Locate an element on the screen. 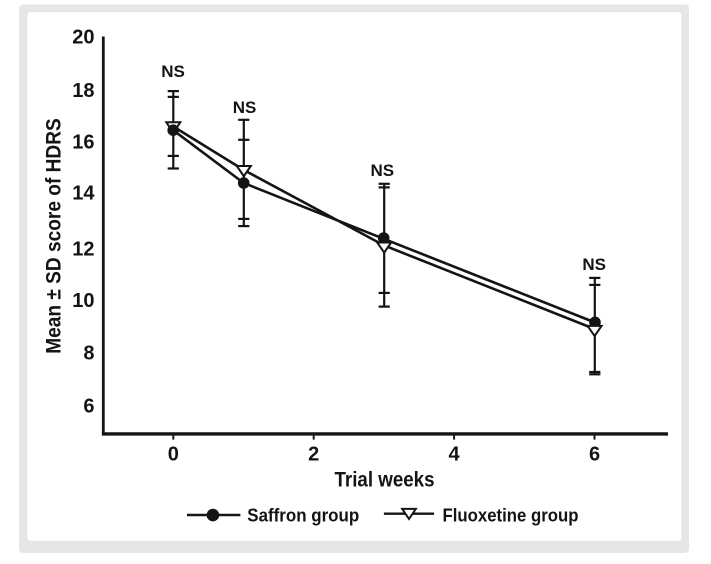 The width and height of the screenshot is (711, 564). svg-text: 0 is located at coordinates (173, 455).